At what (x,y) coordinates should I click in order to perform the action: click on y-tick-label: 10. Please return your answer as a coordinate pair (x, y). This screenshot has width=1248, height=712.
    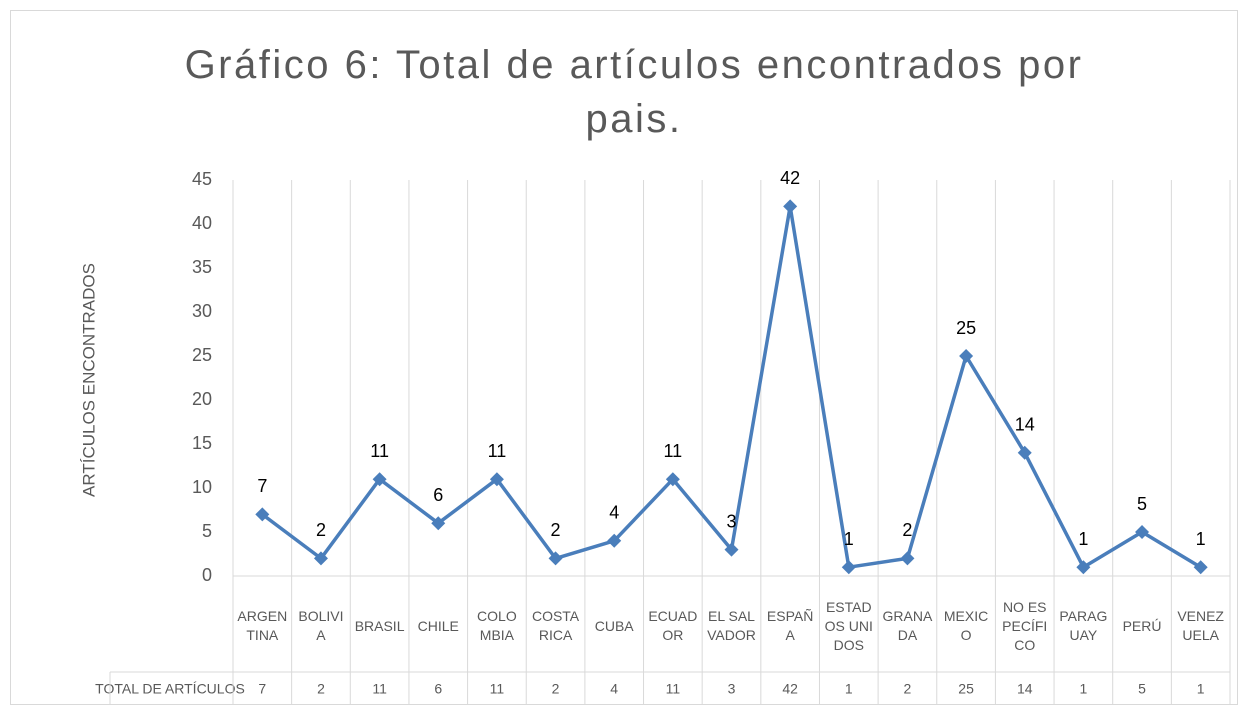
    Looking at the image, I should click on (202, 487).